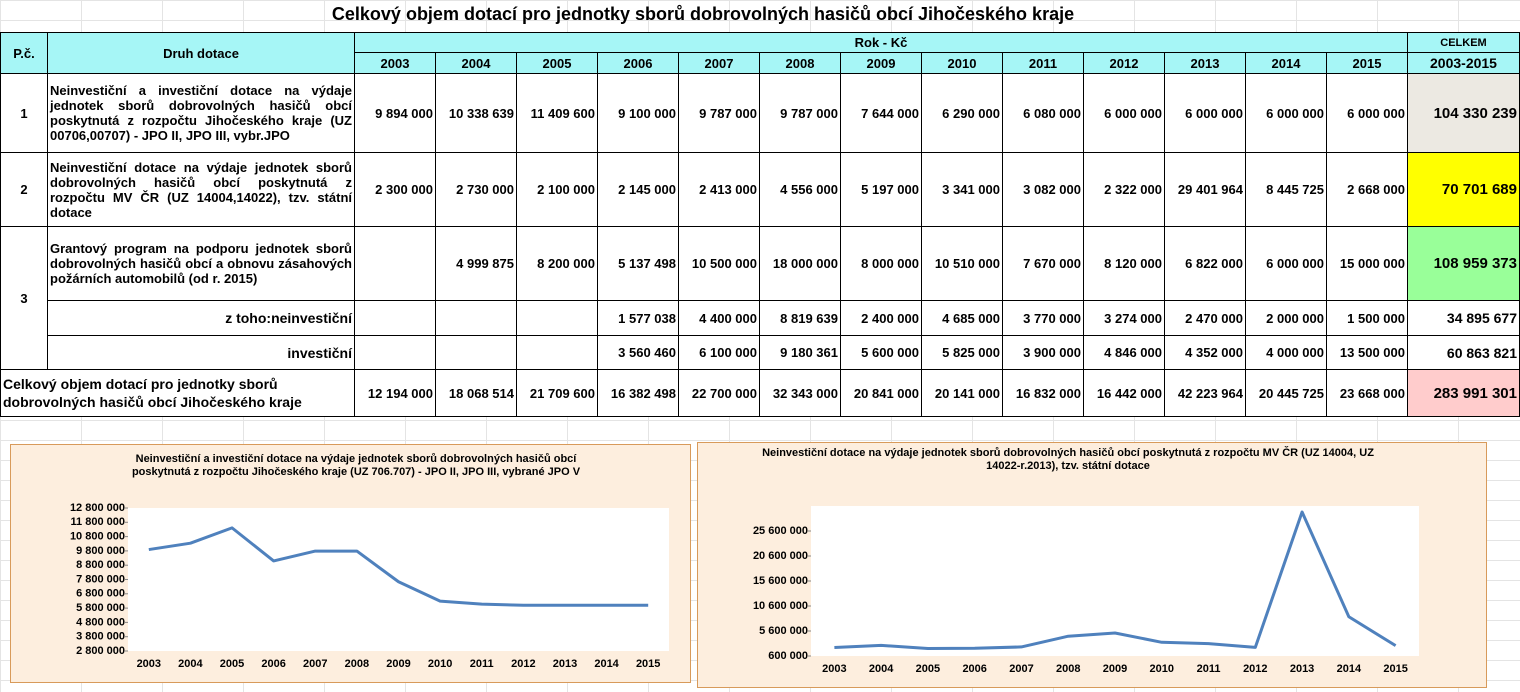 The width and height of the screenshot is (1520, 692). What do you see at coordinates (1043, 352) in the screenshot?
I see `value-cell: 3 900 000` at bounding box center [1043, 352].